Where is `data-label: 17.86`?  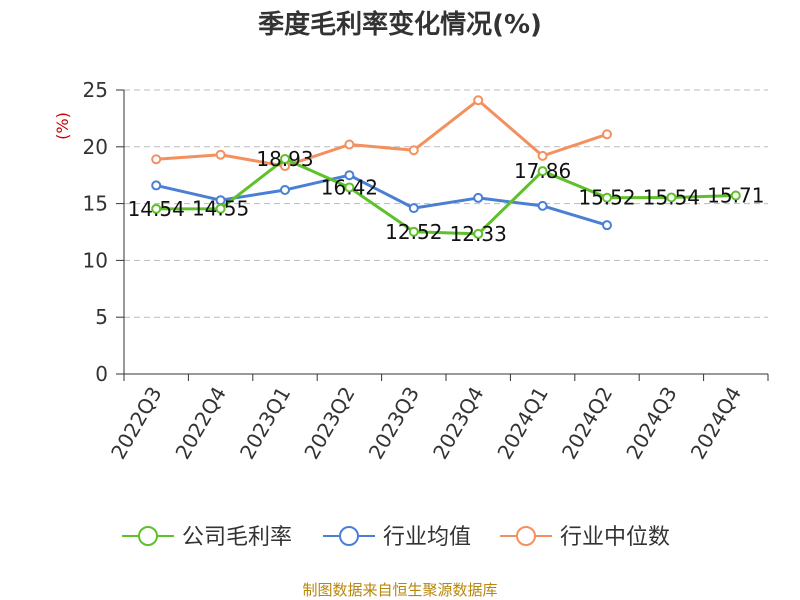 data-label: 17.86 is located at coordinates (542, 171).